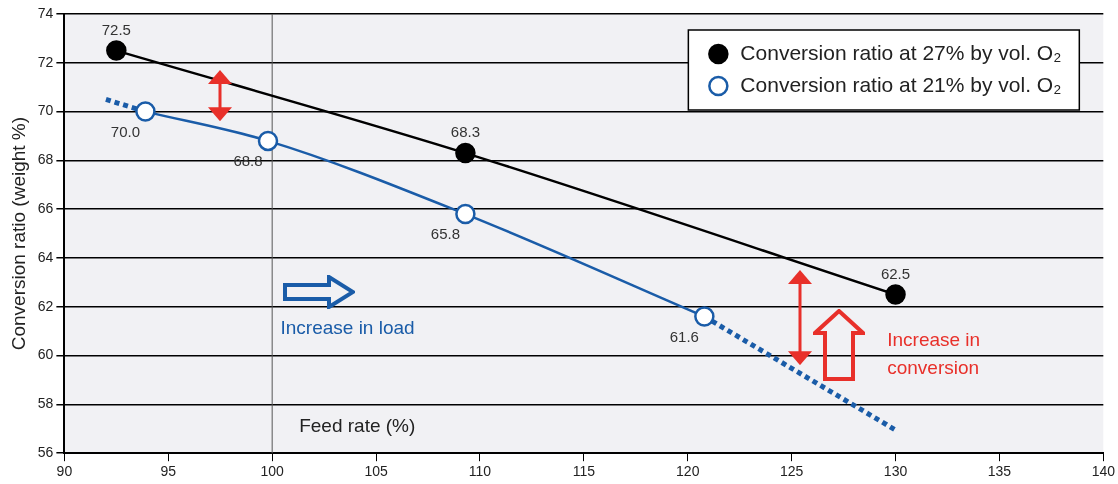  What do you see at coordinates (480, 471) in the screenshot?
I see `x-tick-label: 110` at bounding box center [480, 471].